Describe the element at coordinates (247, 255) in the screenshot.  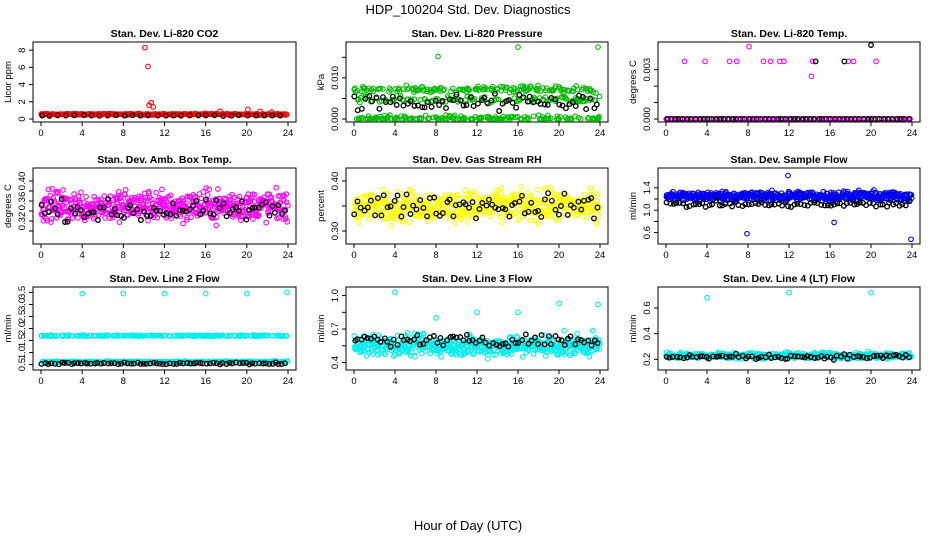
I see `x-tick-label: 20` at that location.